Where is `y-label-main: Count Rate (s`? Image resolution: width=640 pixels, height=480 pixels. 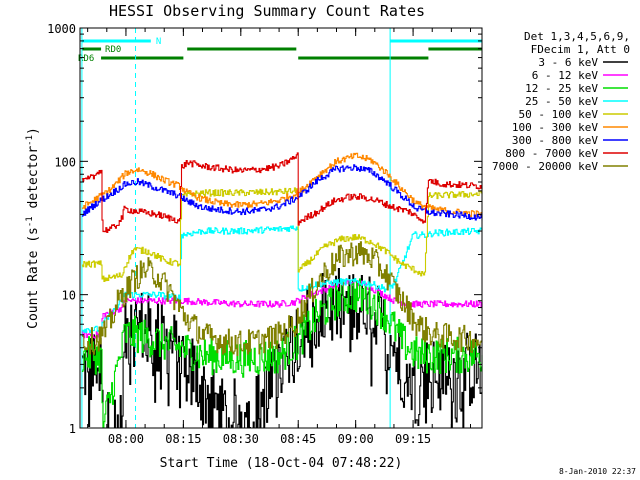
y-label-main: Count Rate (s is located at coordinates (33, 278).